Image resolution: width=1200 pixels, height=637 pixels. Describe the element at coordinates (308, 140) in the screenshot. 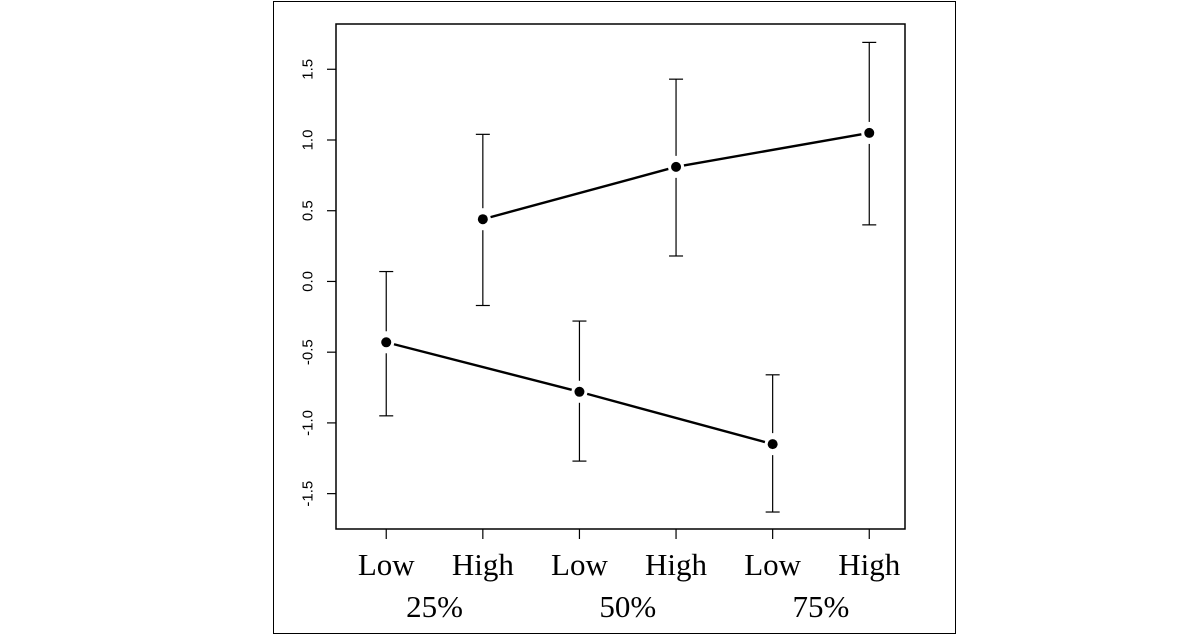

I see `y-tick-label: 1.0` at that location.